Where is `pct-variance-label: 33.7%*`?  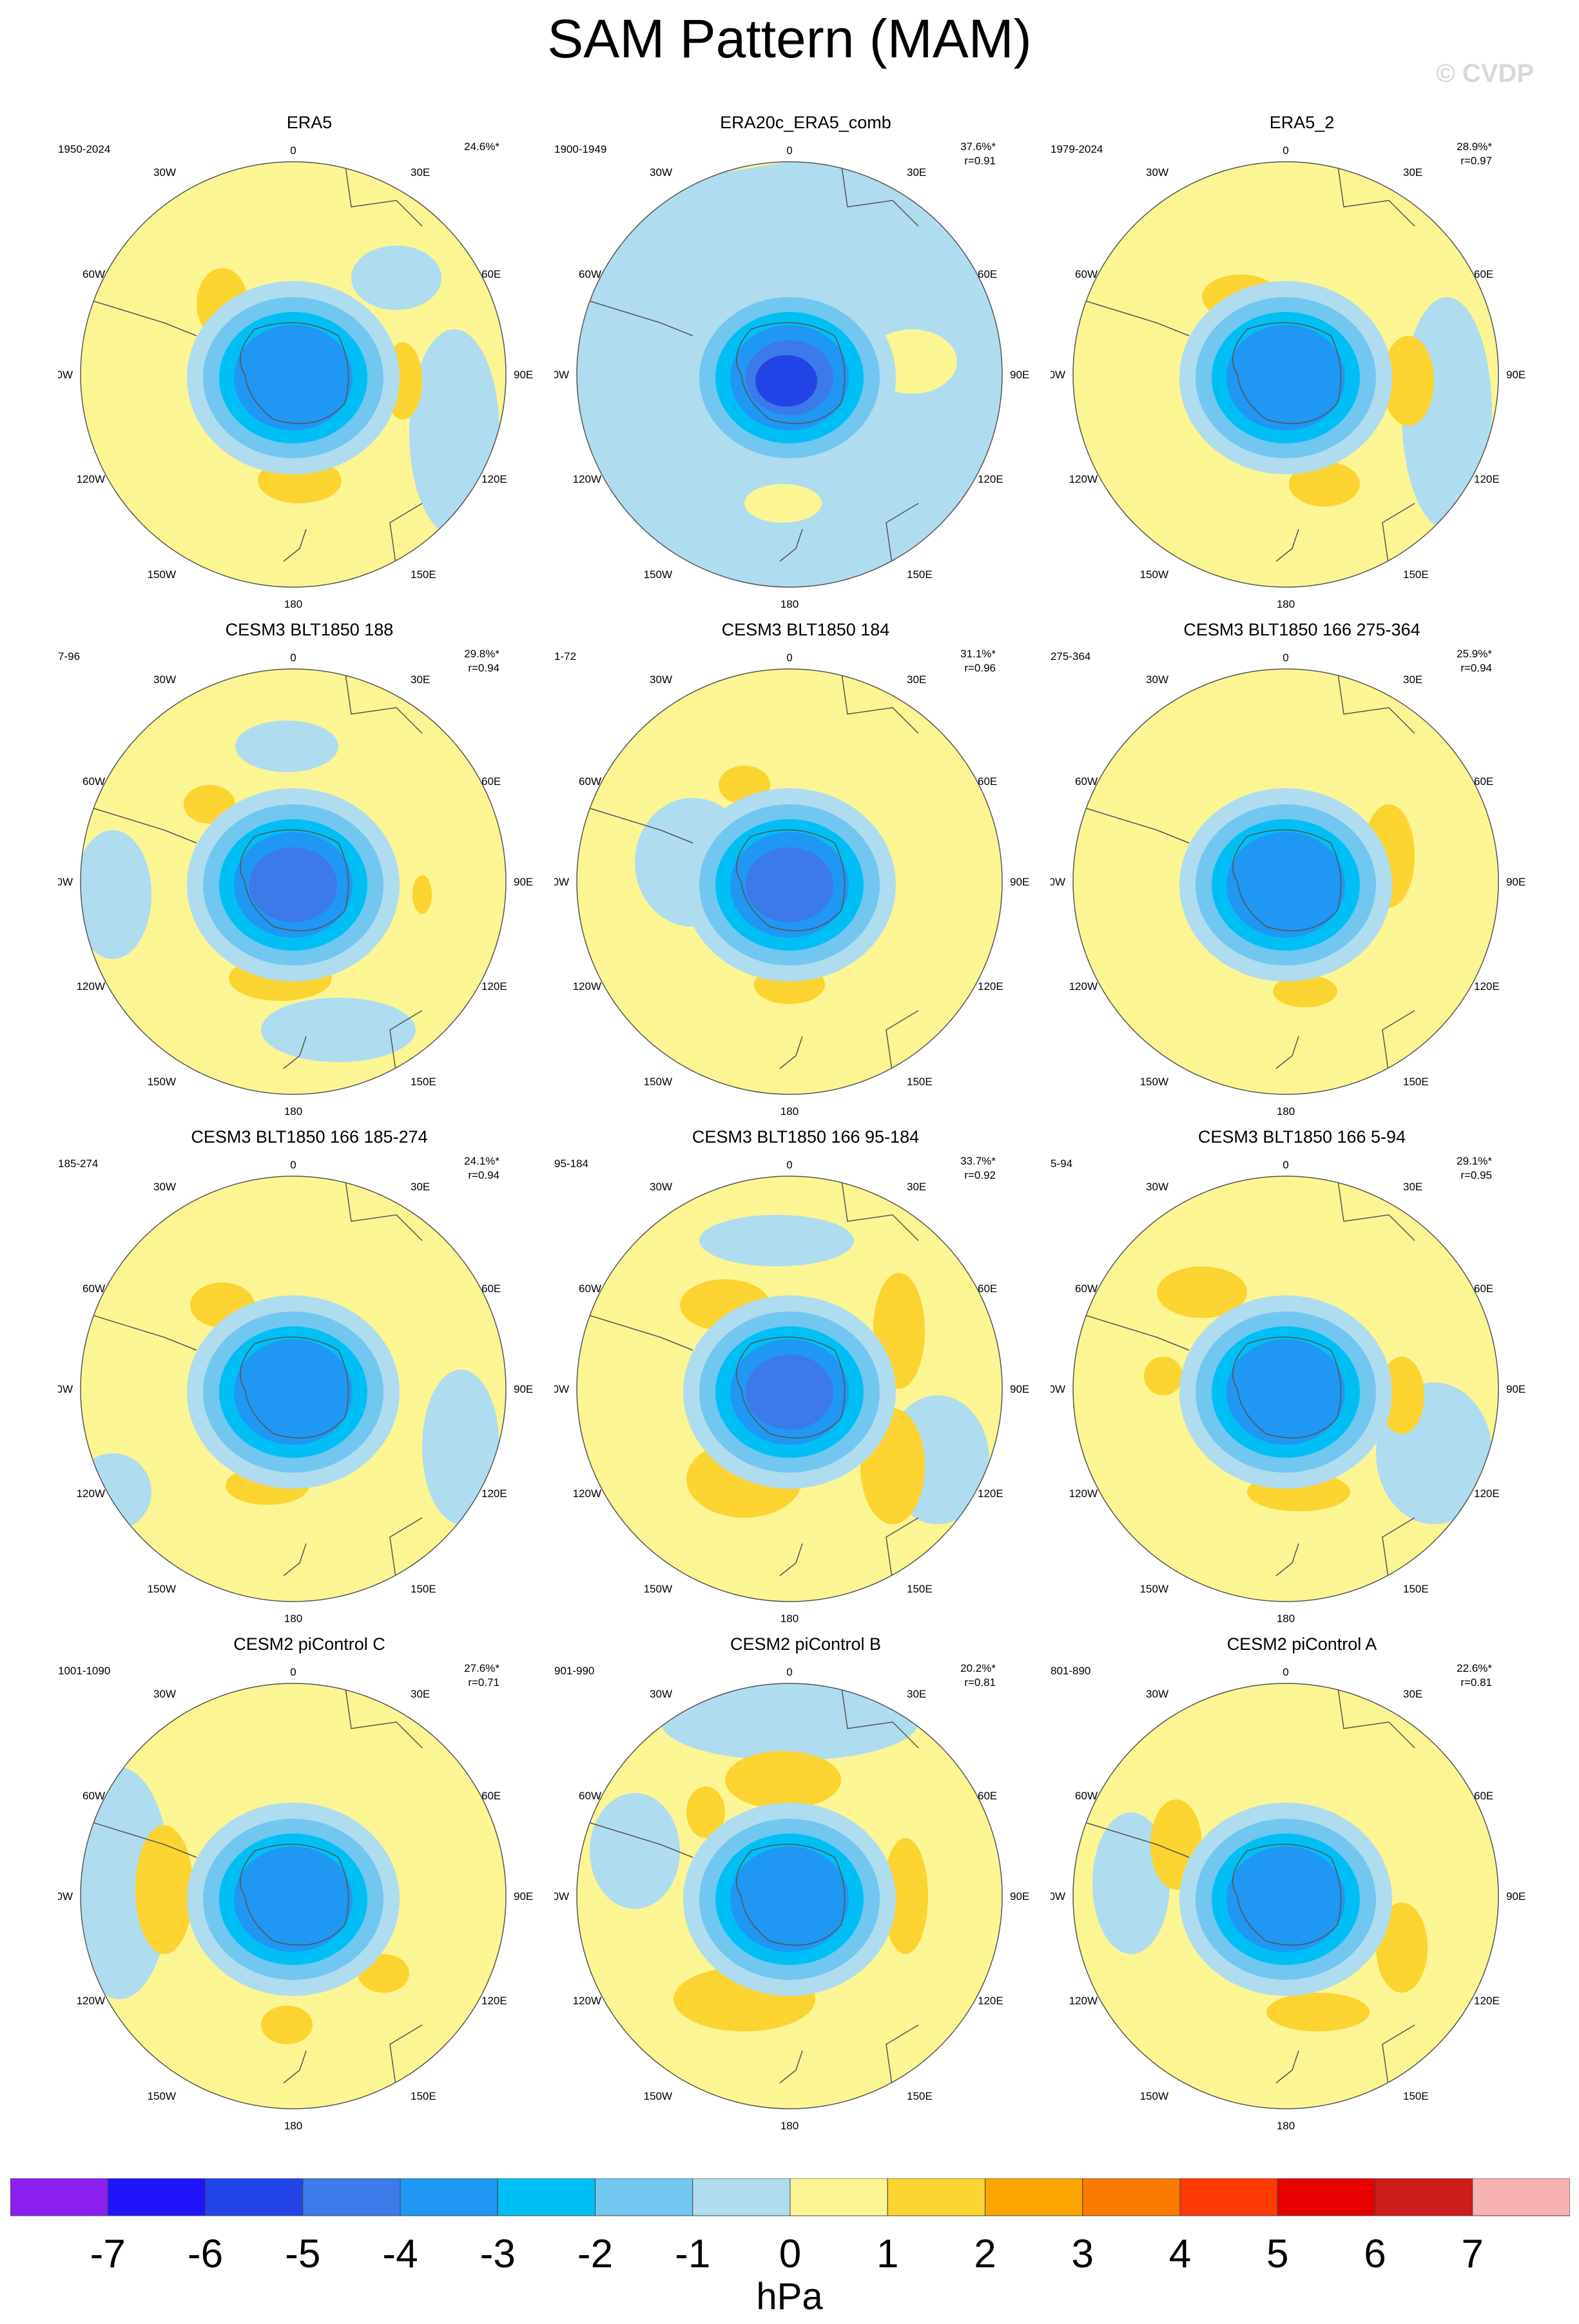 pct-variance-label: 33.7%* is located at coordinates (978, 1161).